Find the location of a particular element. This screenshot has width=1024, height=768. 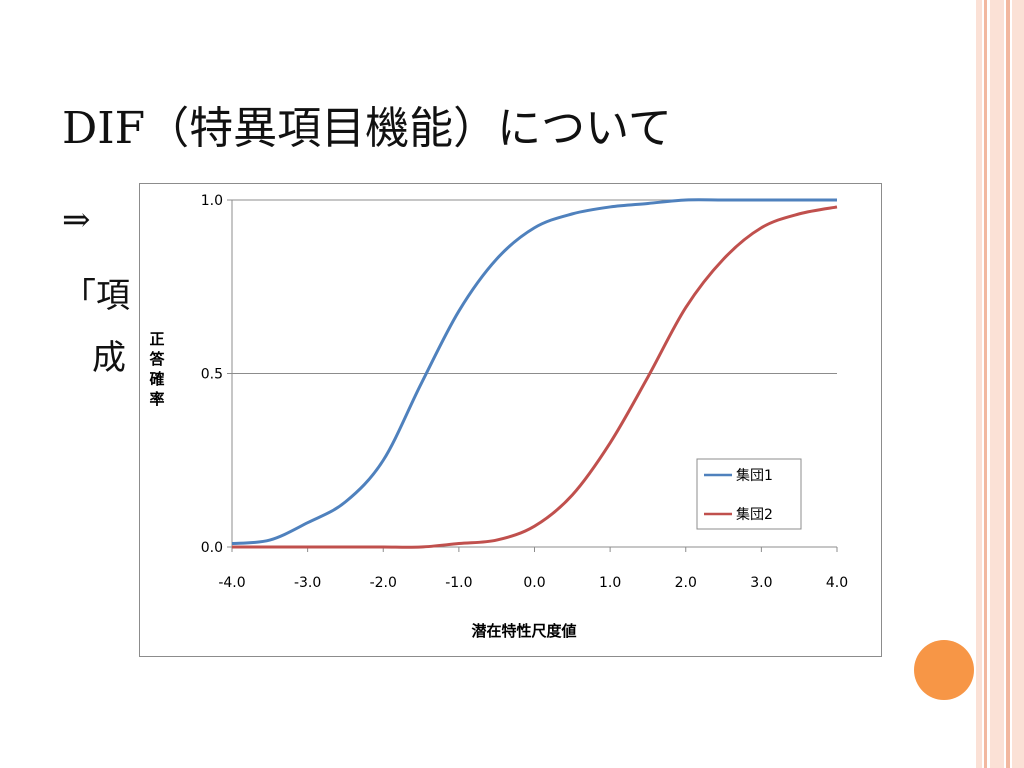

y-axis-title: 正答確率 is located at coordinates (156, 369).